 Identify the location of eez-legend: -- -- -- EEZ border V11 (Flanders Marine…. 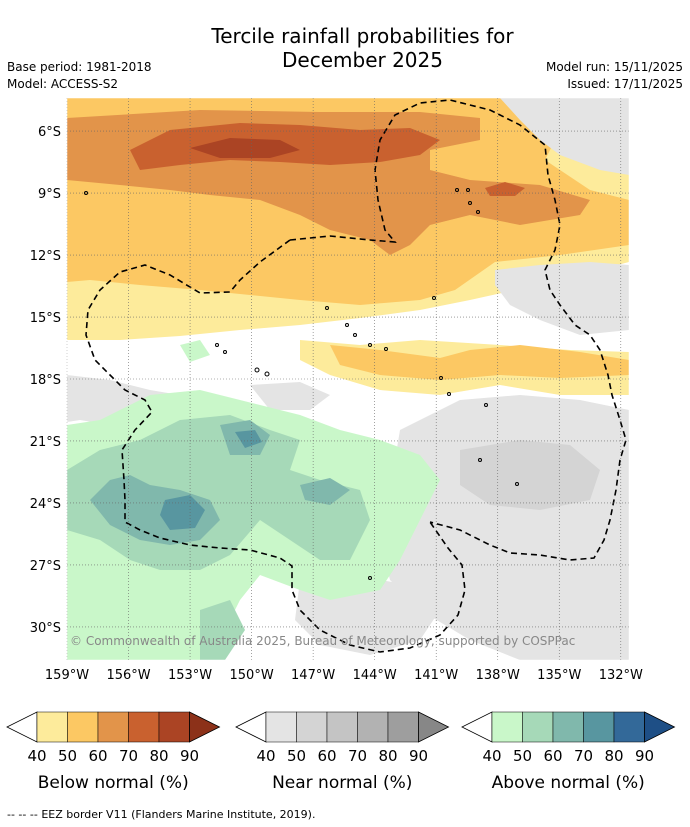
(161, 814).